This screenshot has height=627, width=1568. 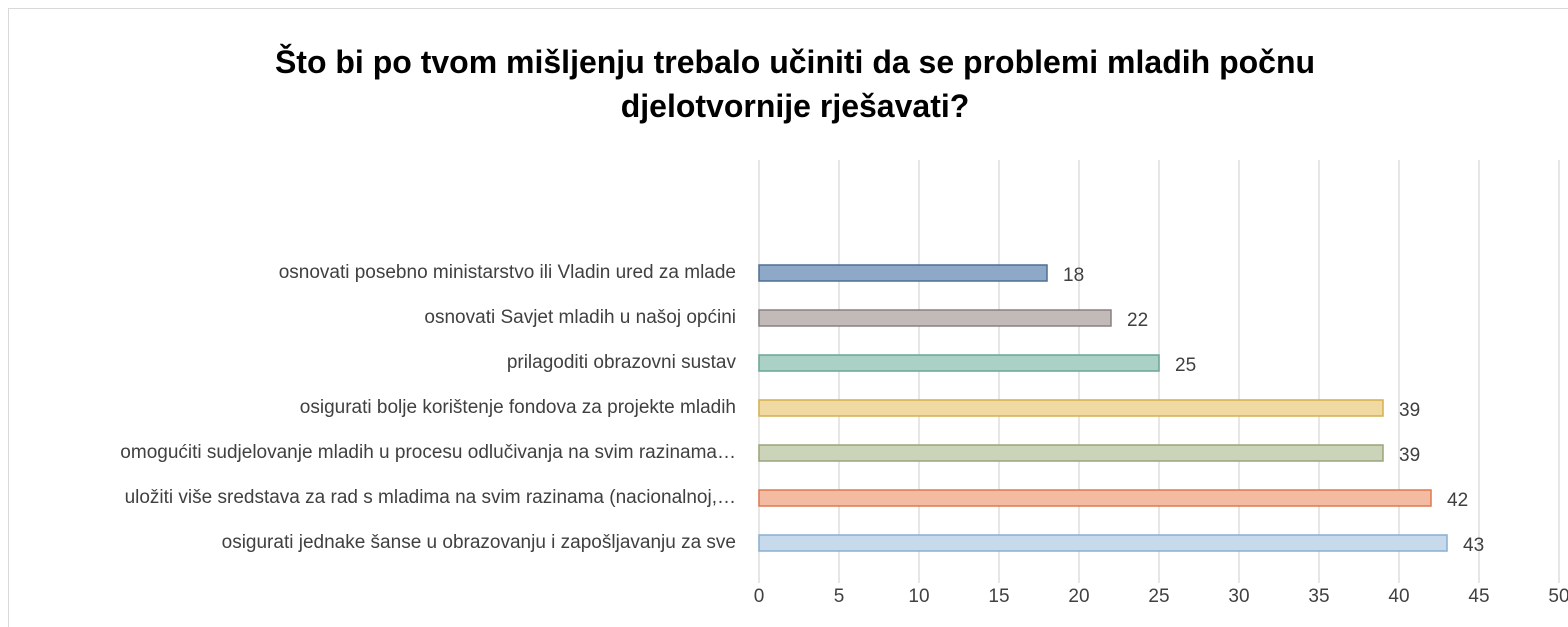 What do you see at coordinates (1078, 596) in the screenshot?
I see `x-tick-label: 20` at bounding box center [1078, 596].